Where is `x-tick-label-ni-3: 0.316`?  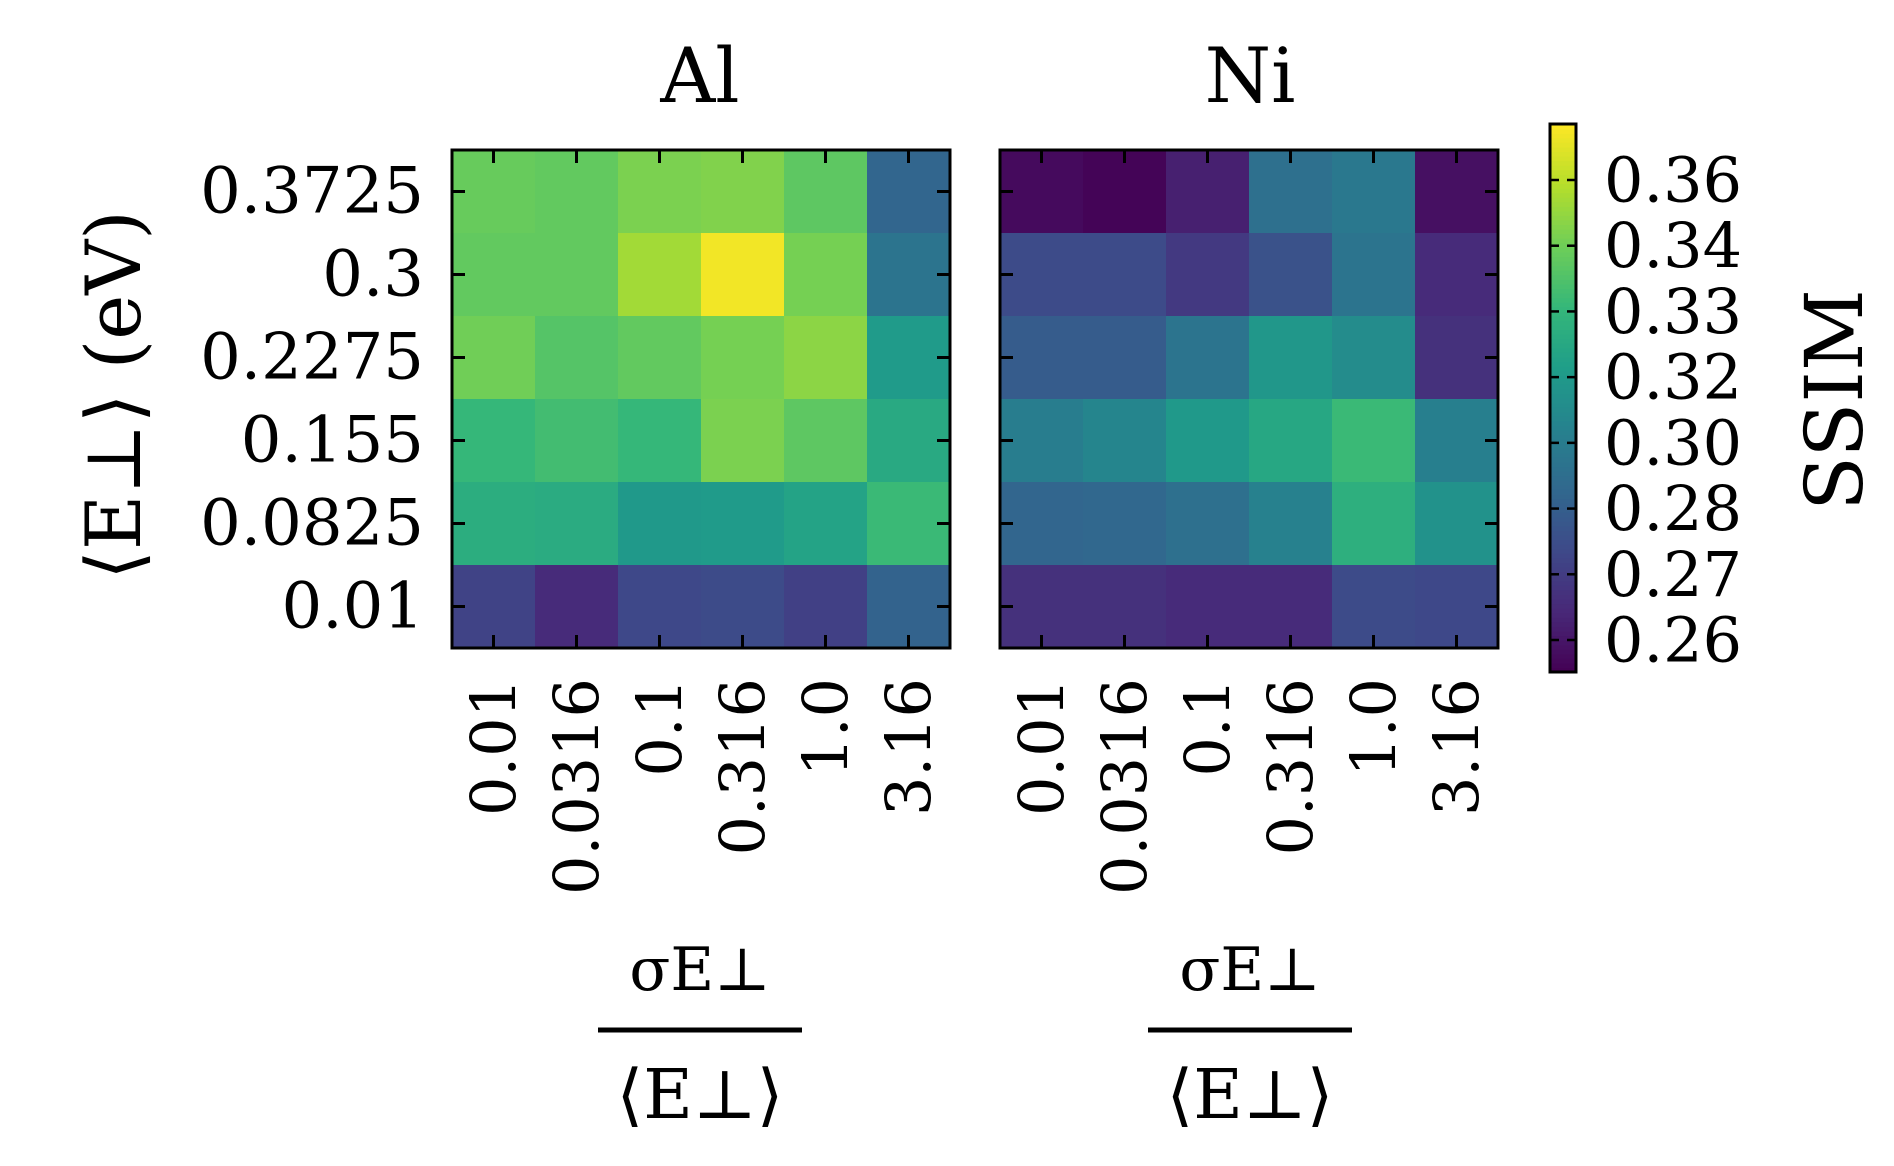 x-tick-label-ni-3: 0.316 is located at coordinates (1290, 767).